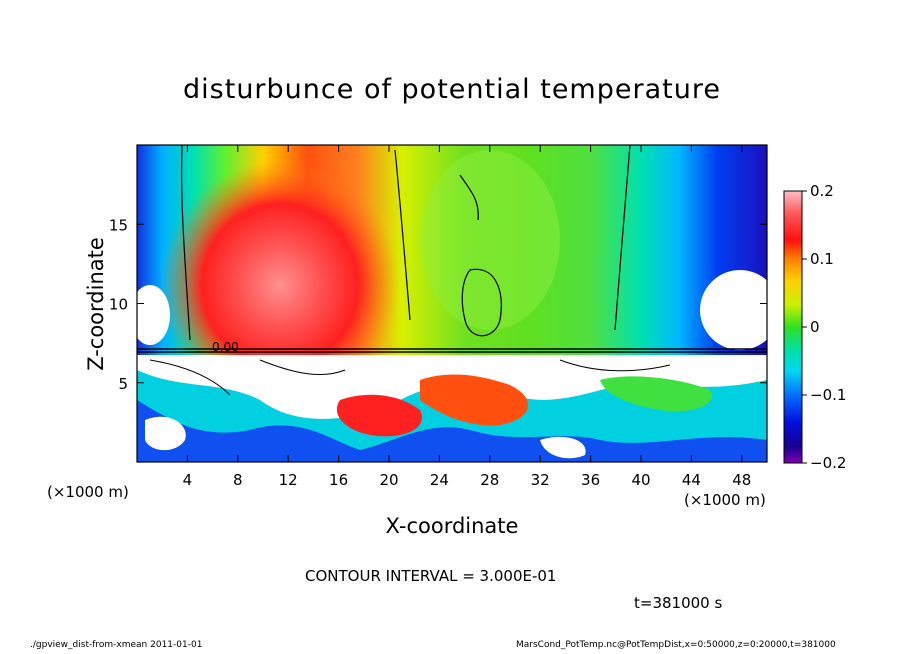 The height and width of the screenshot is (654, 904). What do you see at coordinates (741, 480) in the screenshot?
I see `x-tick-label: 48` at bounding box center [741, 480].